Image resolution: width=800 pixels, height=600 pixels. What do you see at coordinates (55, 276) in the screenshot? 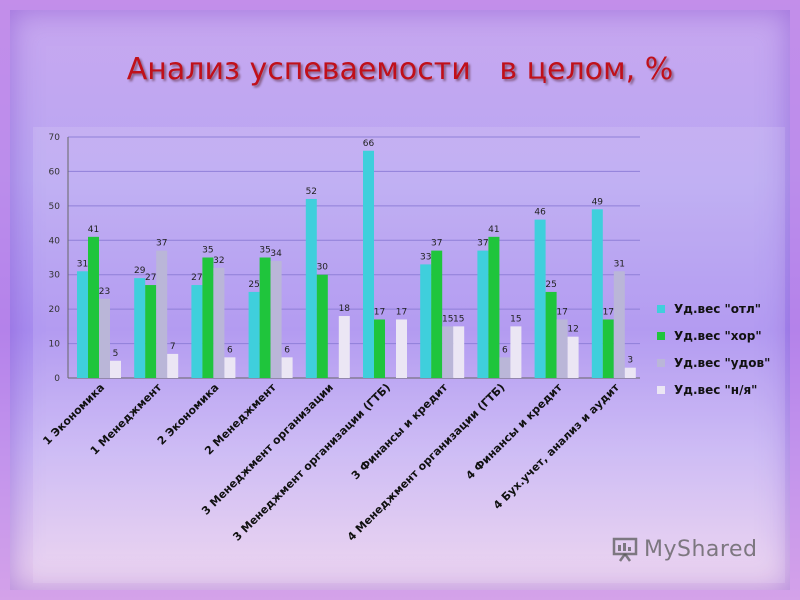
I see `y-tick-label: 30` at bounding box center [55, 276].